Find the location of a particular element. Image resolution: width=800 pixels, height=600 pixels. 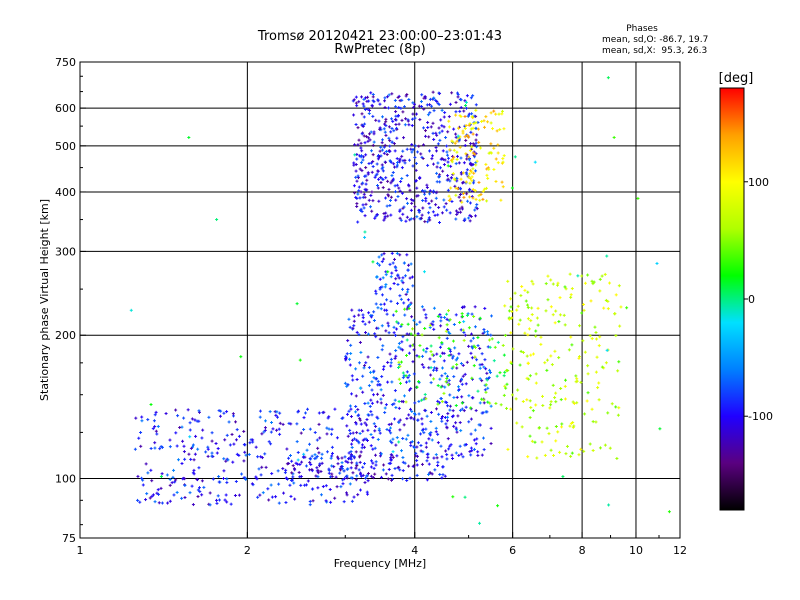

x-tick-label: 4 is located at coordinates (414, 550).